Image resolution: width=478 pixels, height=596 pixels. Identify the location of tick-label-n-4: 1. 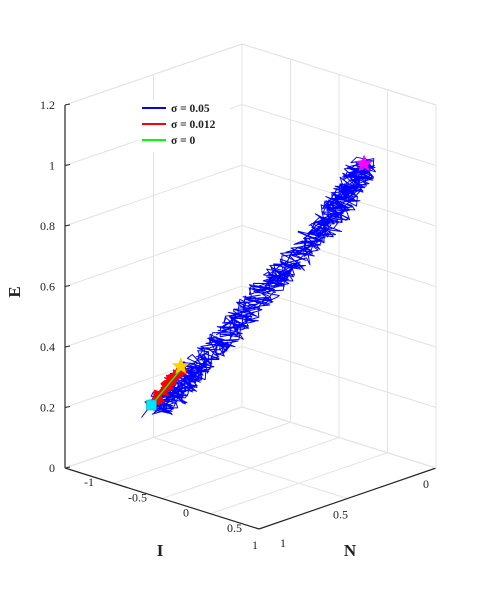
(283, 543).